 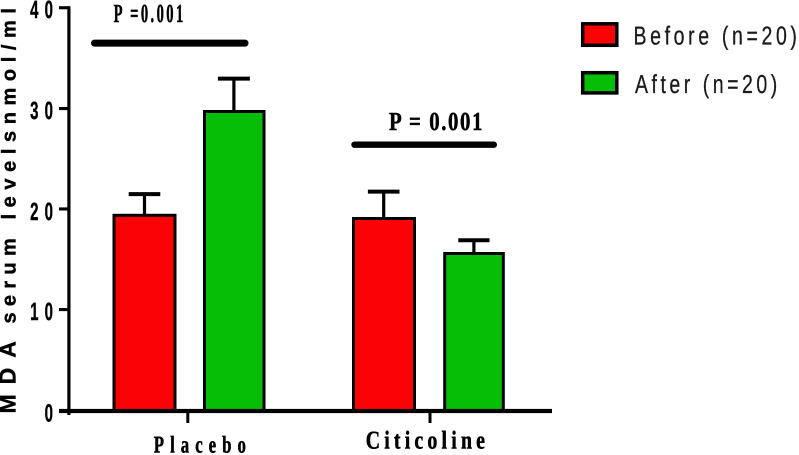 What do you see at coordinates (203, 444) in the screenshot?
I see `svg-text: Placebo` at bounding box center [203, 444].